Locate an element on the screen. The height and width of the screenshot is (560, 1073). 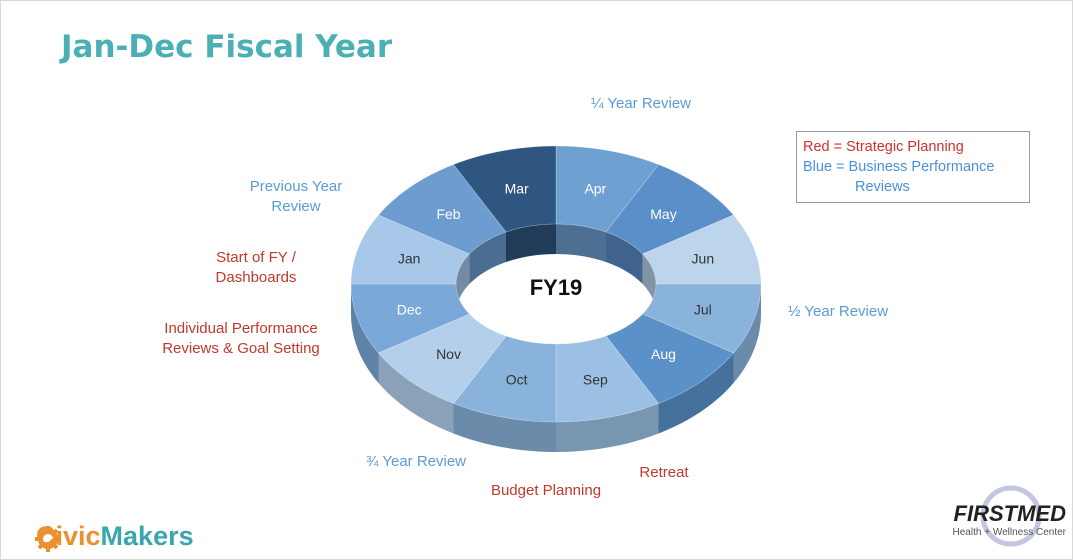
logo-text: Makers is located at coordinates (147, 536).